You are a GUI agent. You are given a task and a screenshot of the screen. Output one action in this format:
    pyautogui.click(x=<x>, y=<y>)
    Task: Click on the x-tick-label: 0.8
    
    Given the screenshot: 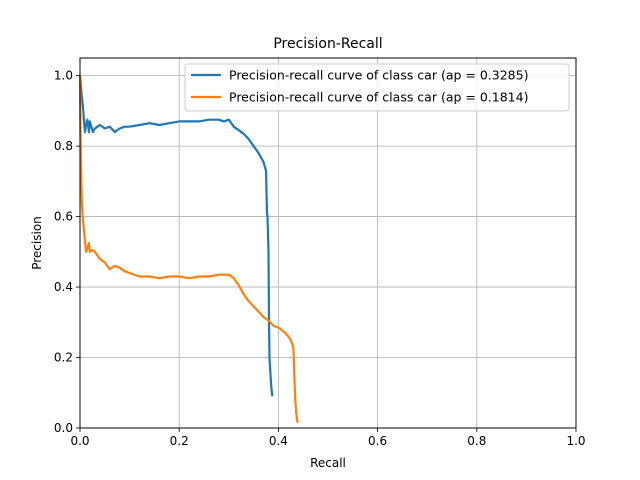 What is the action you would take?
    pyautogui.click(x=476, y=441)
    